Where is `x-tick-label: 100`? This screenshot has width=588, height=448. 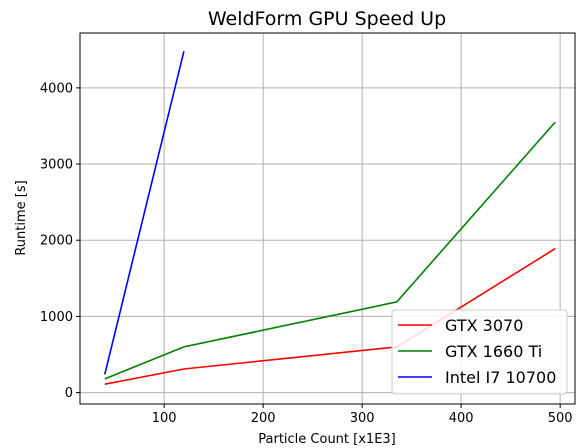 x-tick-label: 100 is located at coordinates (164, 418).